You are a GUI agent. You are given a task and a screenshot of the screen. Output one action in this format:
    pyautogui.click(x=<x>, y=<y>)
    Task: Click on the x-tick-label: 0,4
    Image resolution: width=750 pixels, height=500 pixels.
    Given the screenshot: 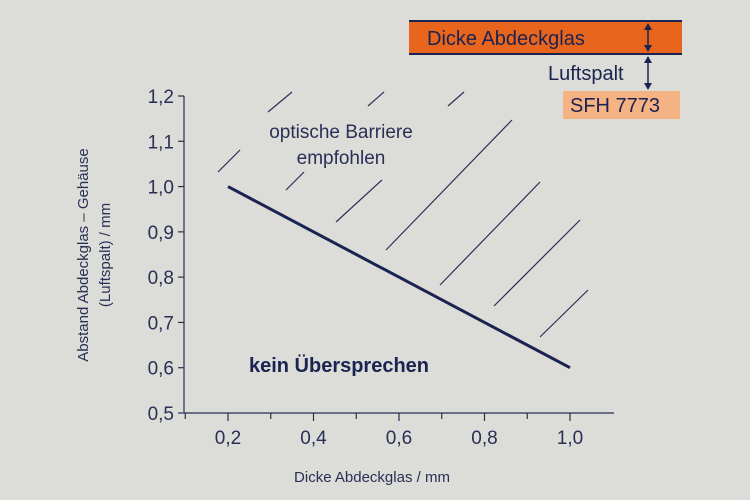 What is the action you would take?
    pyautogui.click(x=313, y=438)
    